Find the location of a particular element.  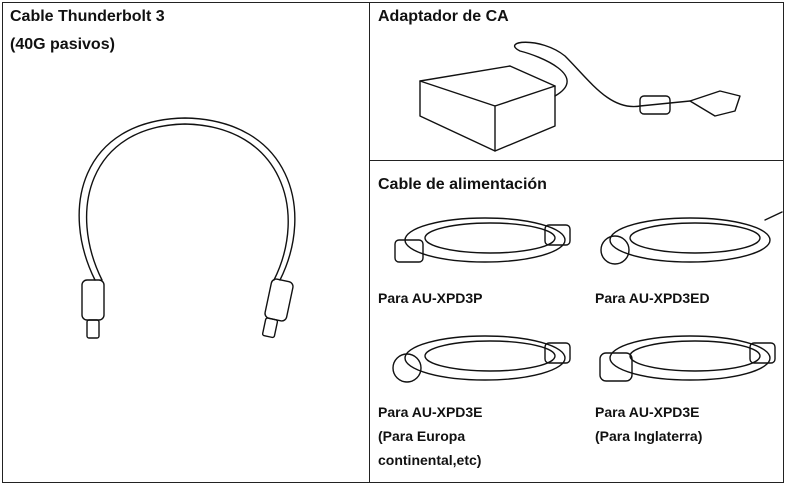

item-label: Para AU-XPD3ED is located at coordinates (652, 298).